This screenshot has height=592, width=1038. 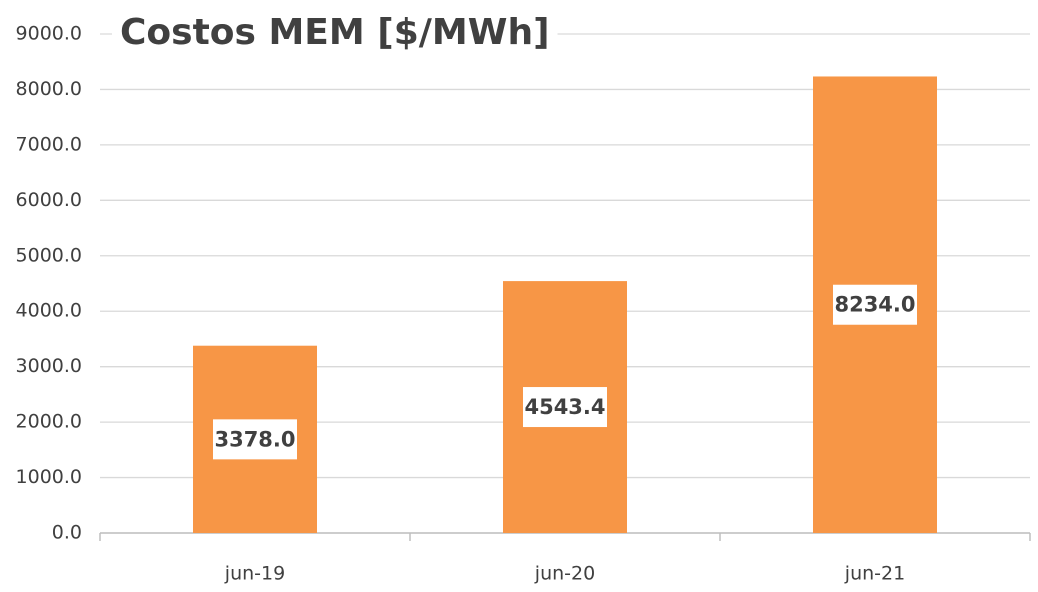 I want to click on y-tick-label: 5000.0, so click(x=49, y=255).